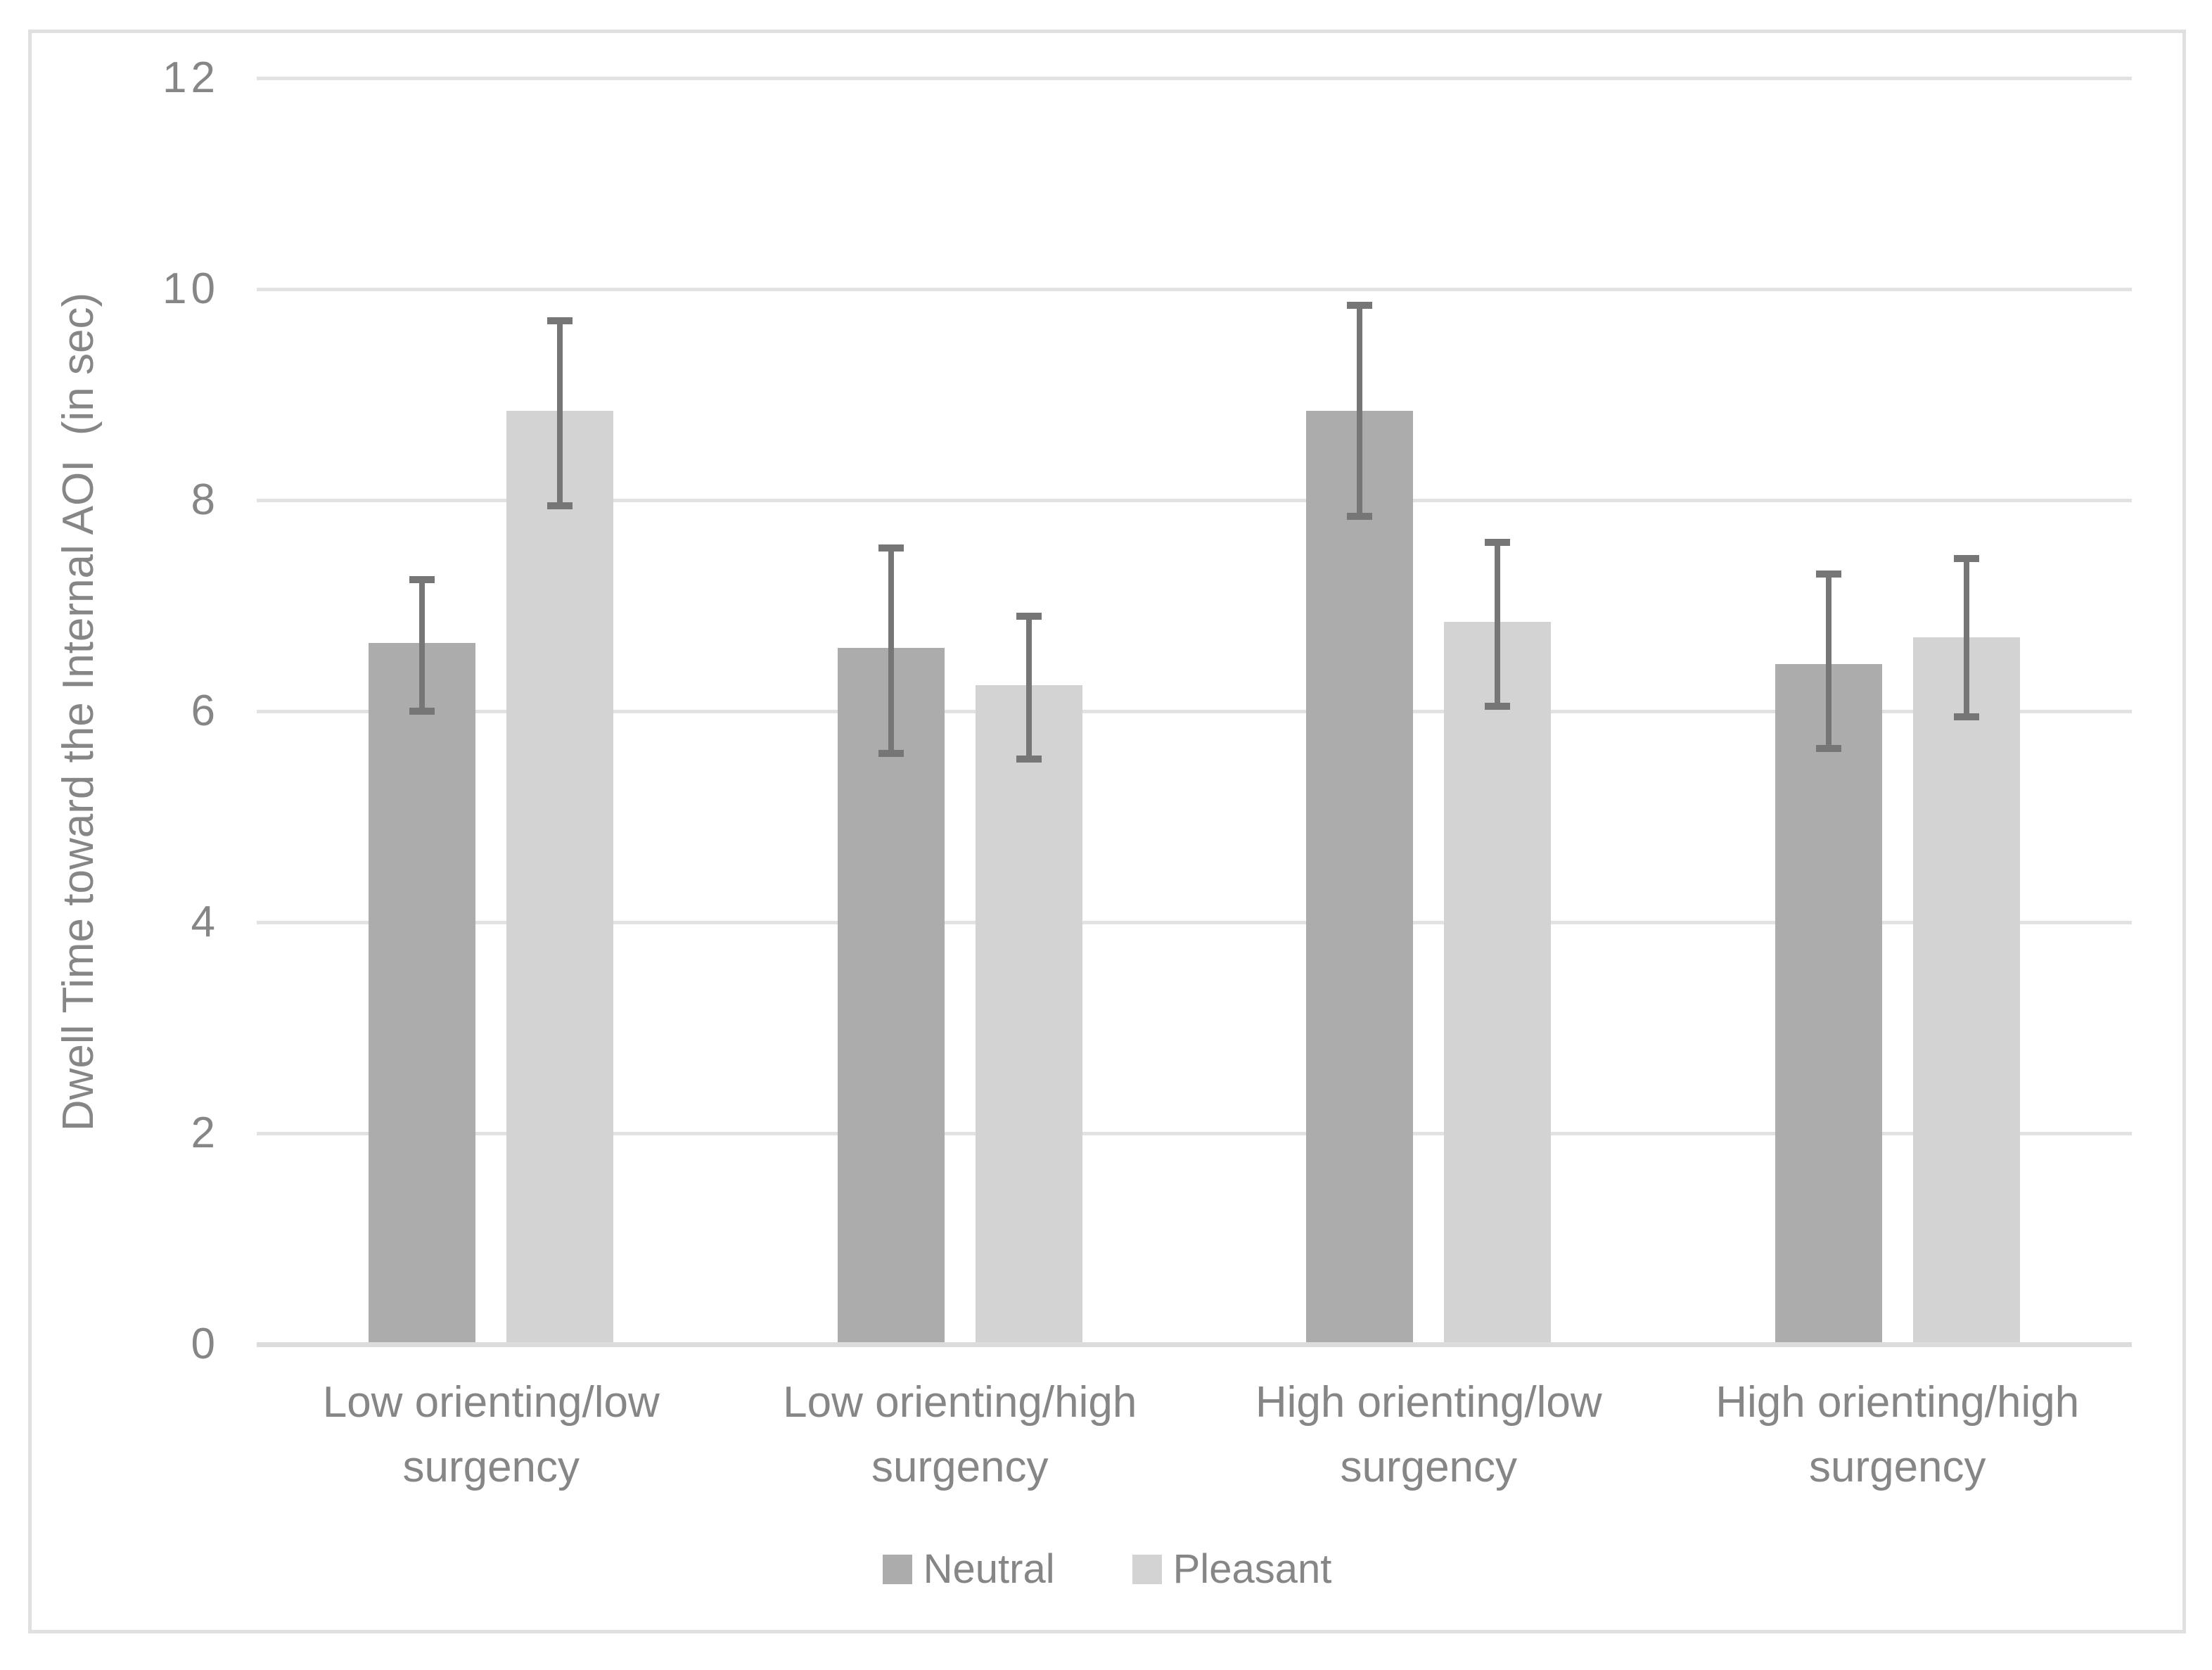 Image resolution: width=2212 pixels, height=1670 pixels. I want to click on category-label-1: Low orienting/high surgency, so click(960, 1435).